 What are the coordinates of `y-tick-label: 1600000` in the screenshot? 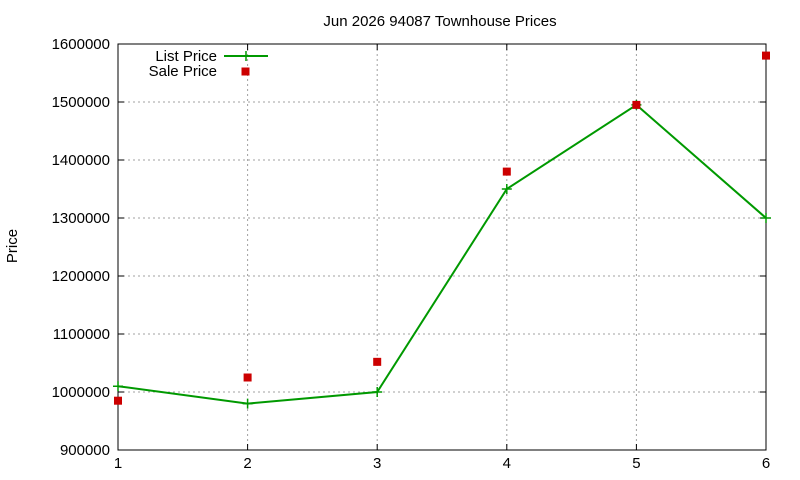 It's located at (81, 44).